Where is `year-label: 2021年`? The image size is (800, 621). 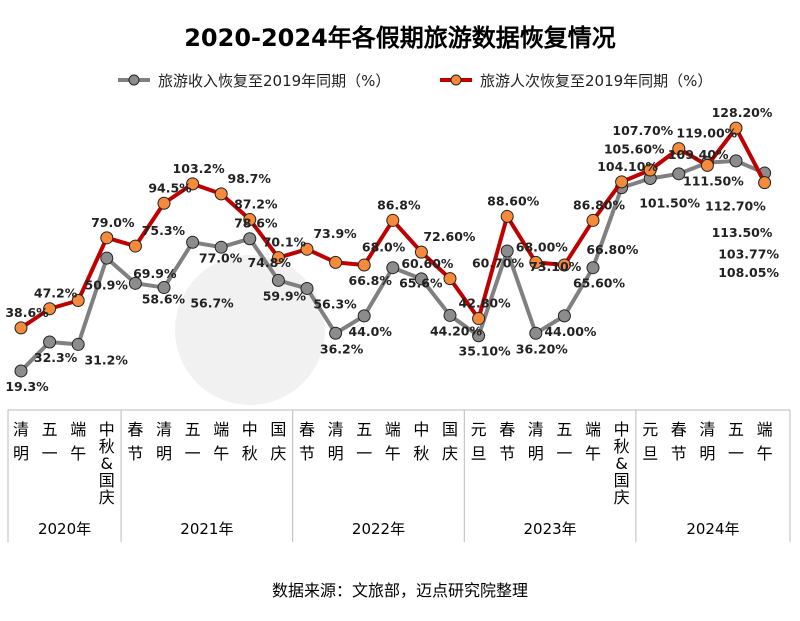 year-label: 2021年 is located at coordinates (206, 529).